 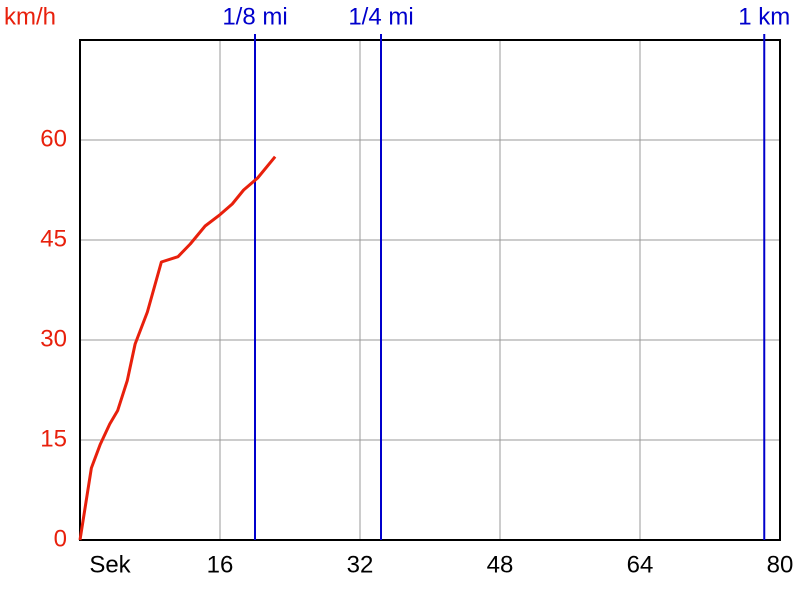 I want to click on y-tick-label: 60, so click(x=53, y=138).